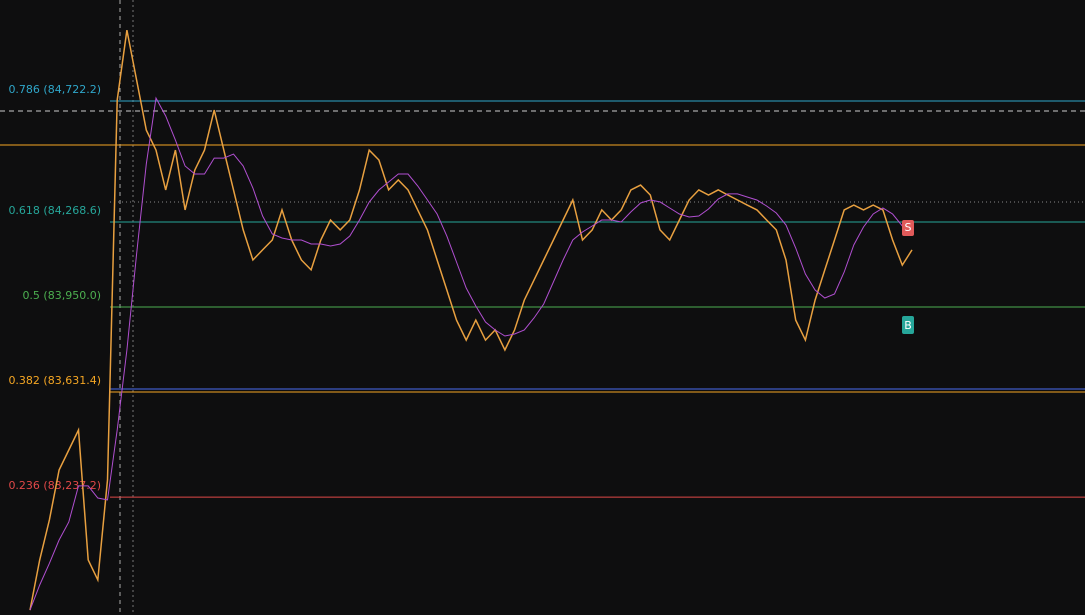  I want to click on fib-label: 0.382 (83,631.4), so click(54, 380).